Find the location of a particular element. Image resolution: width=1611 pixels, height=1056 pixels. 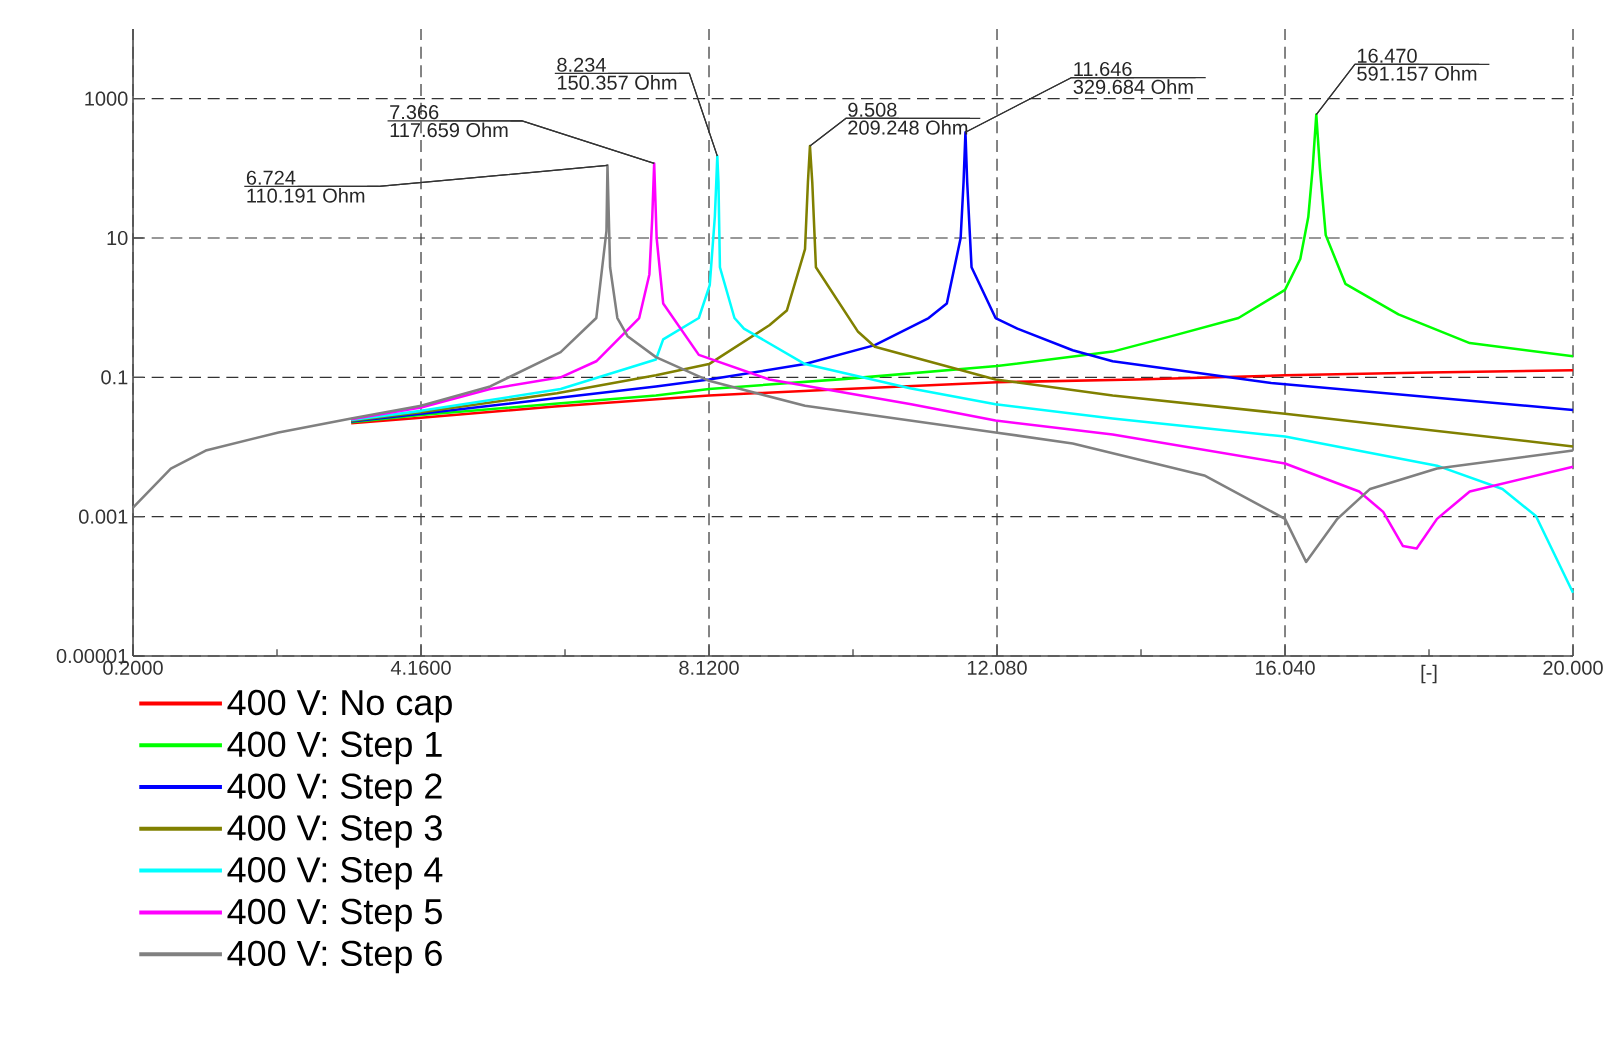

annotation: 209.248 Ohm is located at coordinates (908, 127).